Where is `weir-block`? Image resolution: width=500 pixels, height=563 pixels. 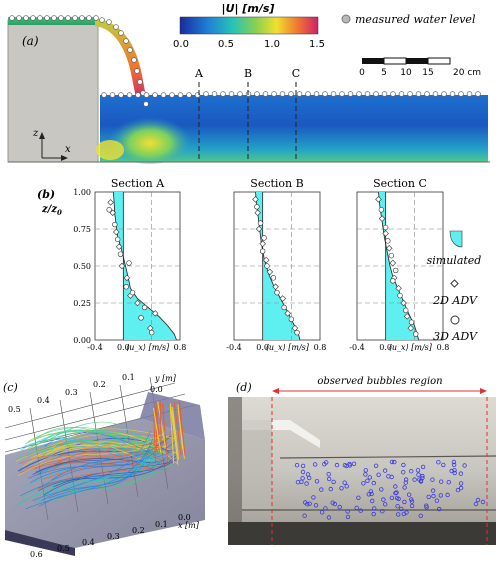 weir-block is located at coordinates (53, 91).